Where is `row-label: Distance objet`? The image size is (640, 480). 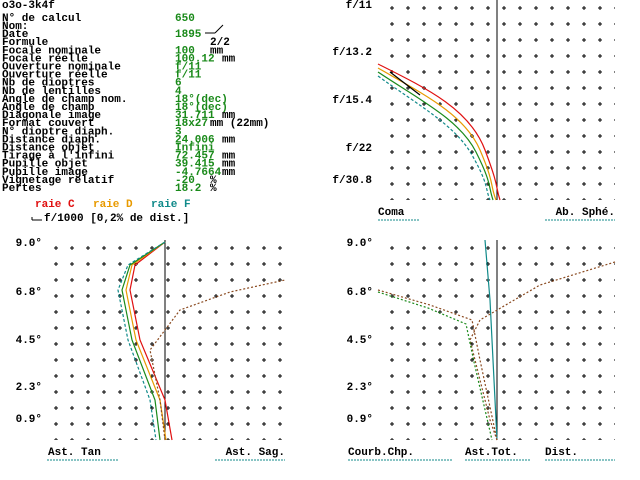
row-label: Distance objet is located at coordinates (48, 149).